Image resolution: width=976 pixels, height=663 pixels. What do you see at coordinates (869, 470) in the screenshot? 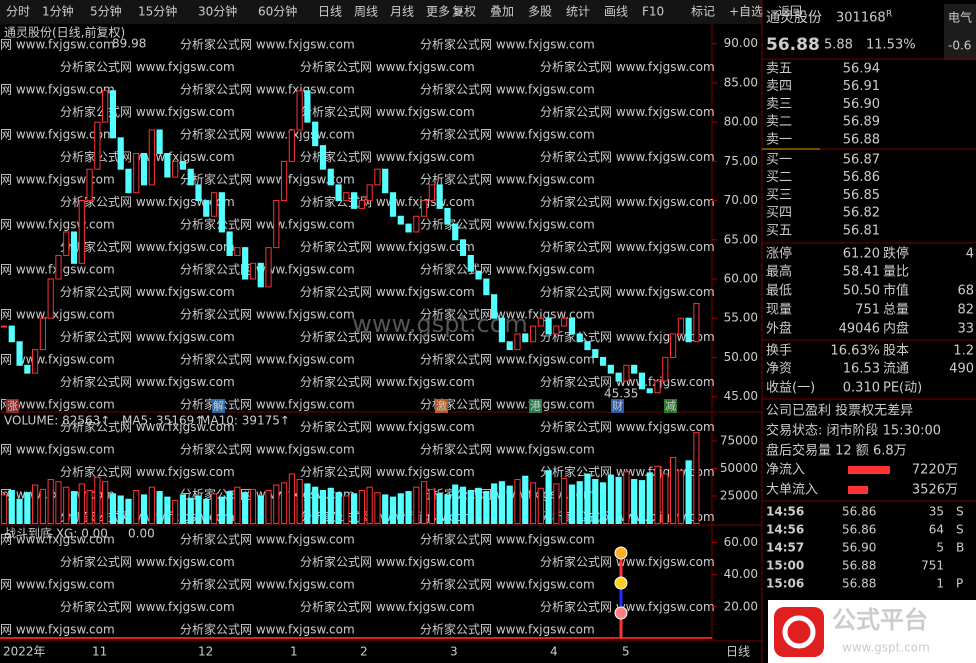
I see `flow-bar` at bounding box center [869, 470].